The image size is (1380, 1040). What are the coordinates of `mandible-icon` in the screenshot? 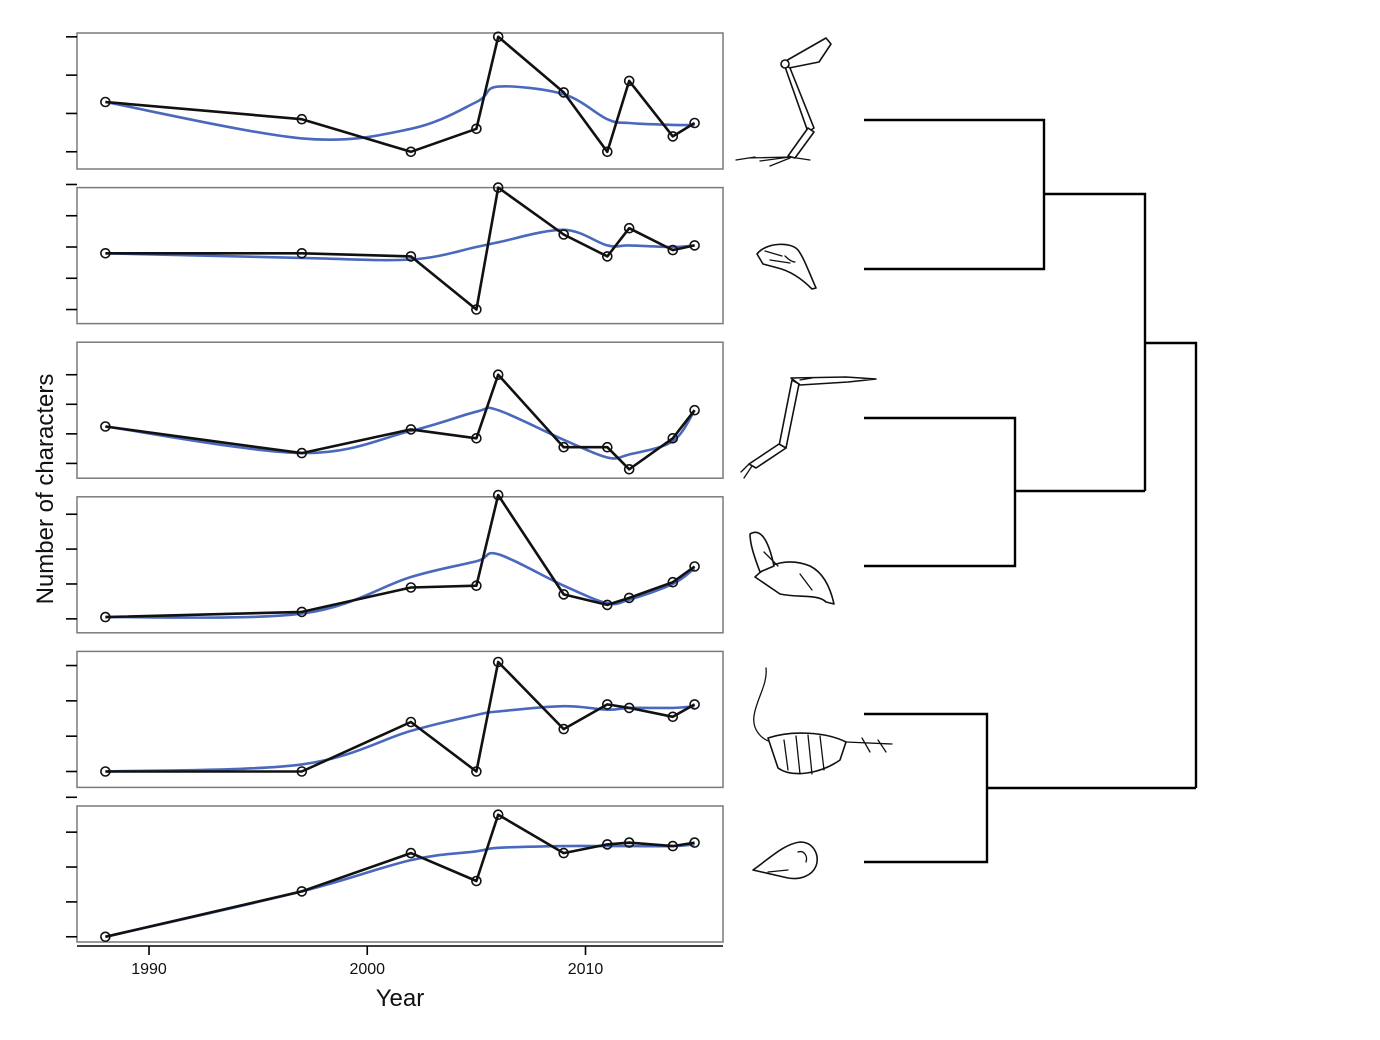 It's located at (792, 568).